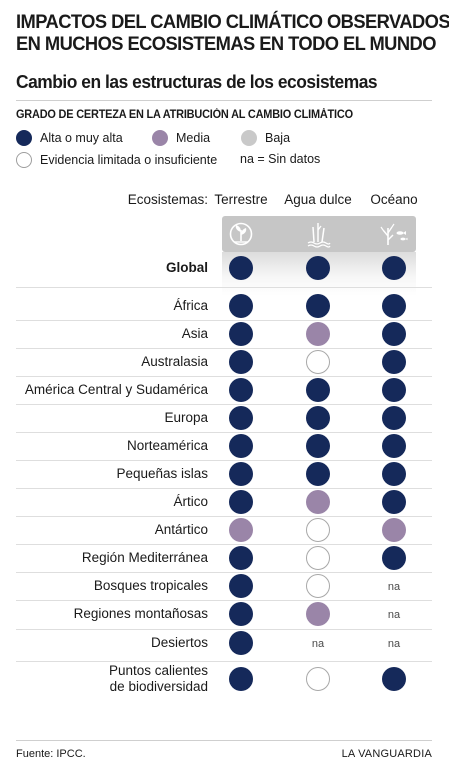  I want to click on row-label: Asia, so click(194, 333).